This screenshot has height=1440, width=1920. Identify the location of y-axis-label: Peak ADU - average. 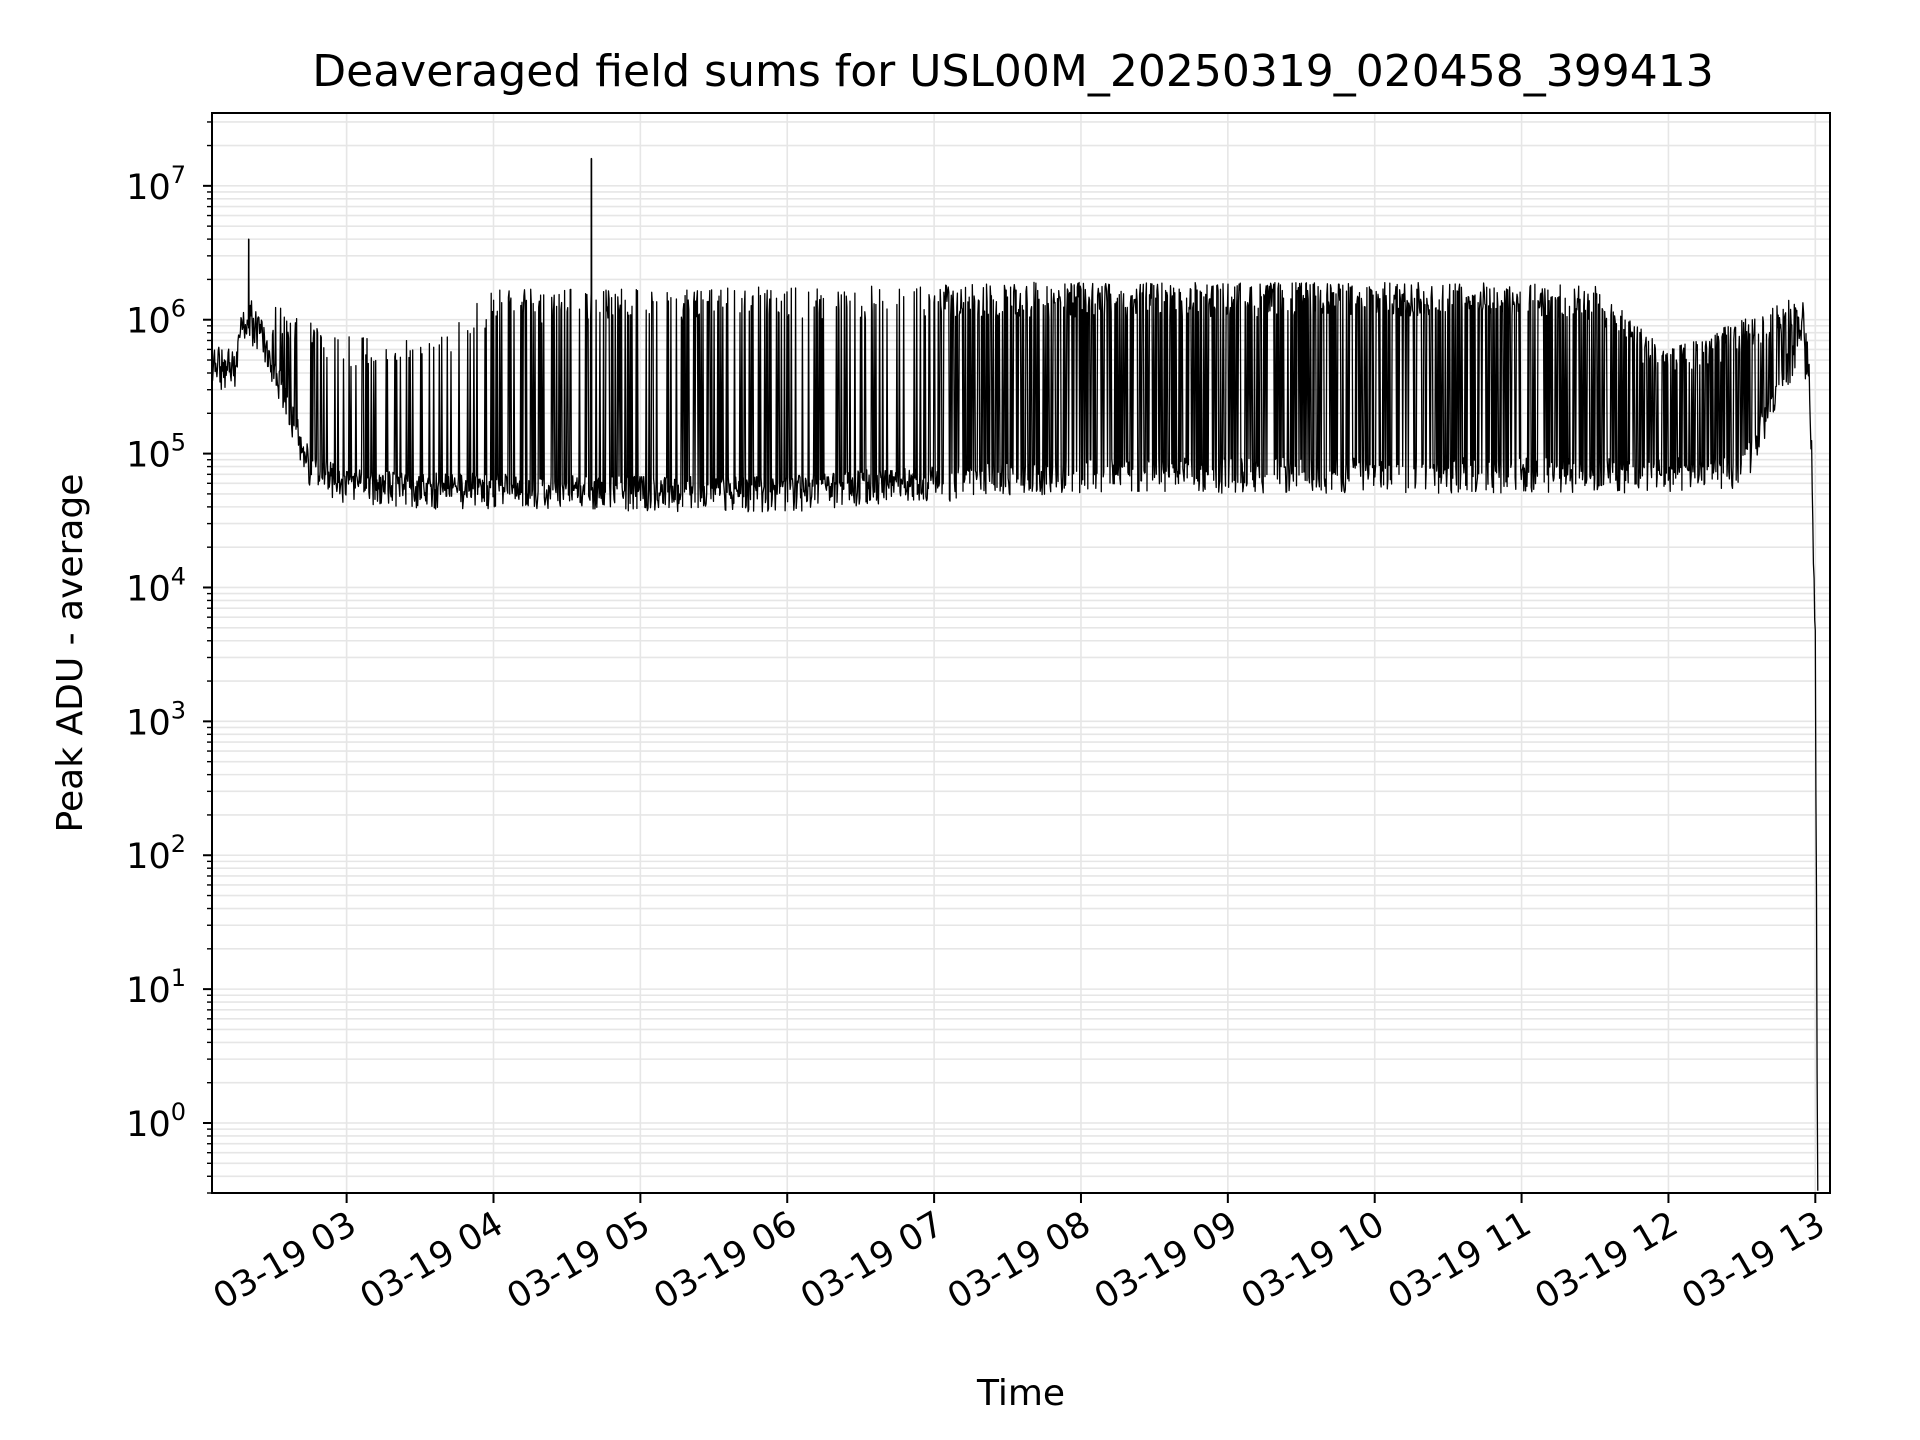
(70, 653).